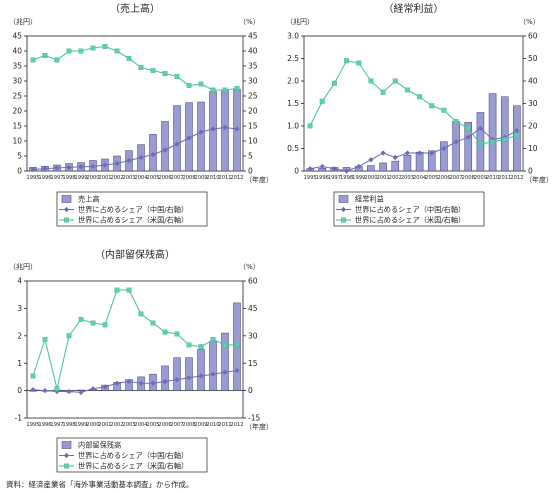 The image size is (557, 494). I want to click on left-tick-label: 2.5, so click(293, 58).